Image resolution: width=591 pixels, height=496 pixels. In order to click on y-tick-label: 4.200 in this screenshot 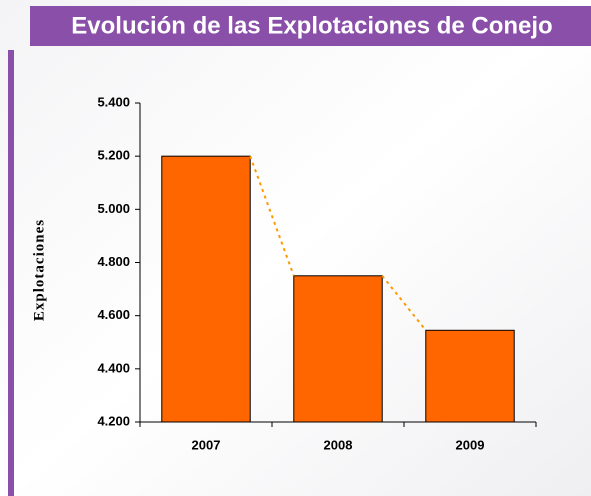, I will do `click(113, 420)`.